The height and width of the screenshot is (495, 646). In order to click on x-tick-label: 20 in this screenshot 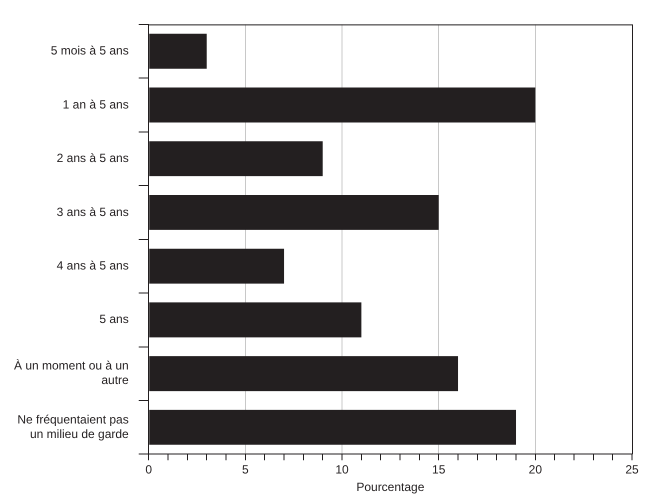, I will do `click(535, 469)`.